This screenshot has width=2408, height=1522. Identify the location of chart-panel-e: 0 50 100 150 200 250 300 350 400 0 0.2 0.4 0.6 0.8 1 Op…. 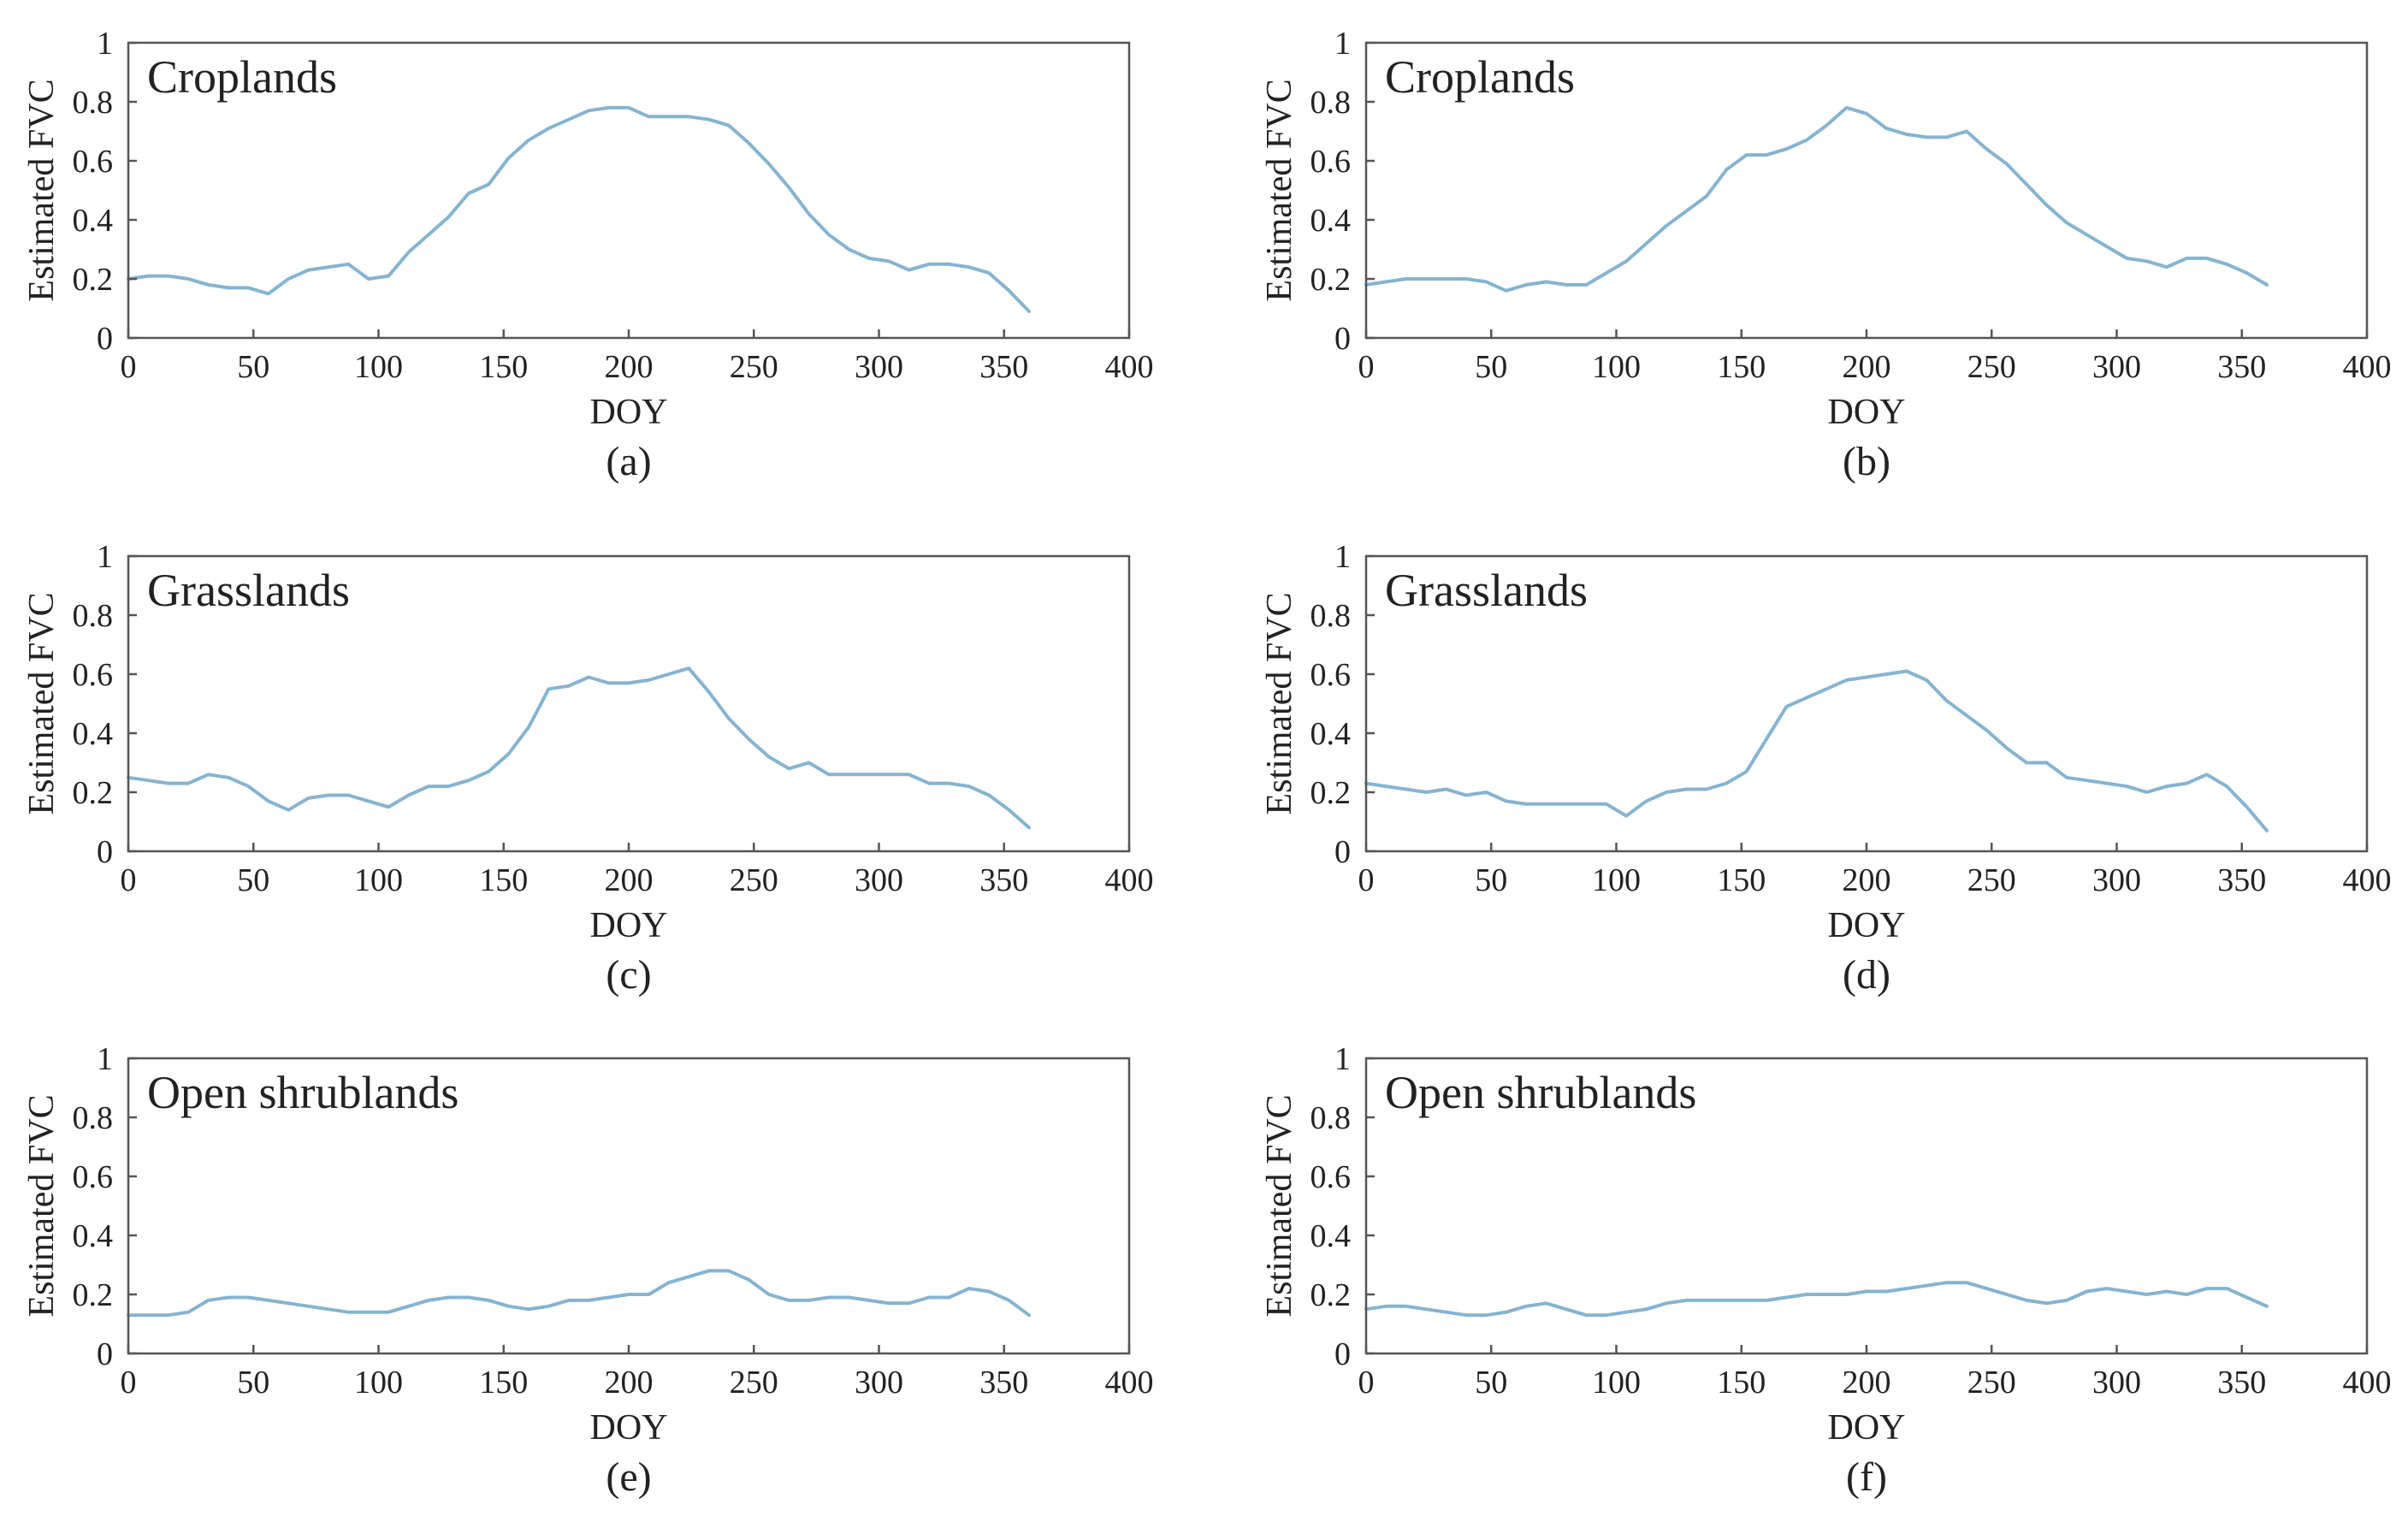
(588, 1270).